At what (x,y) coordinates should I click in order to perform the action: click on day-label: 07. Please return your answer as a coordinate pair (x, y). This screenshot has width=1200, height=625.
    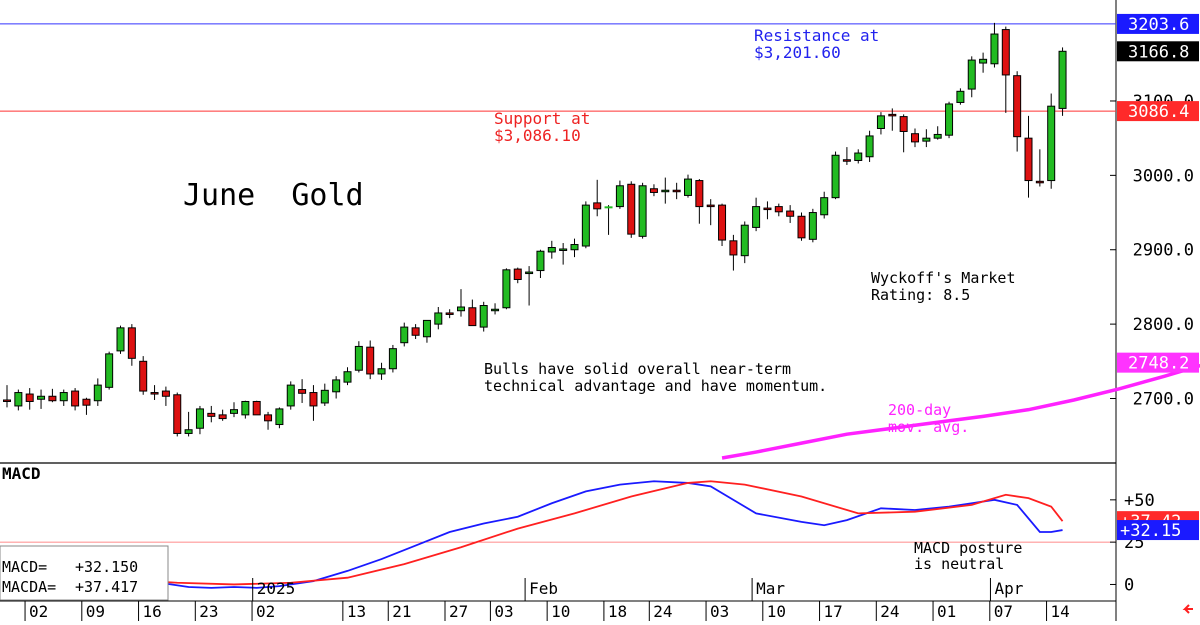
    Looking at the image, I should click on (1003, 611).